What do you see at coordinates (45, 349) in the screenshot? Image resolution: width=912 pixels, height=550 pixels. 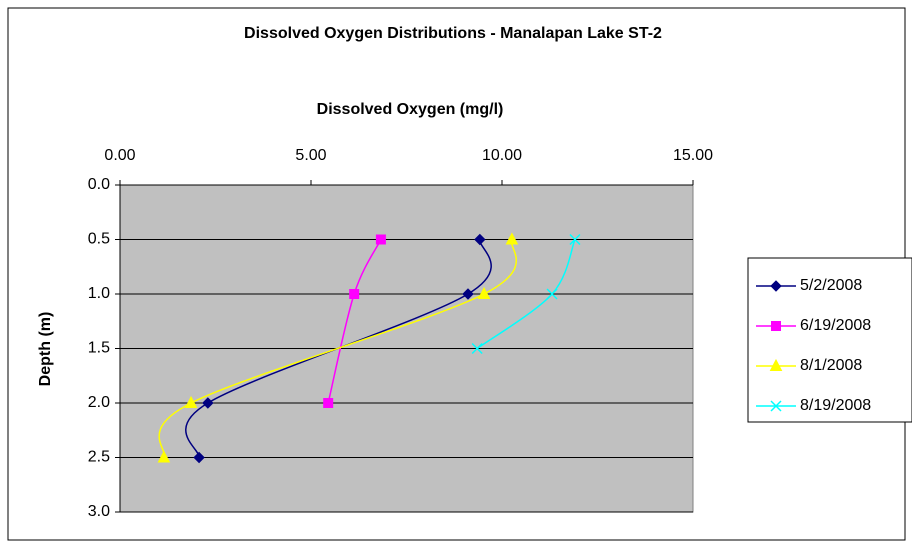 I see `y-axis-title: Depth (m)` at bounding box center [45, 349].